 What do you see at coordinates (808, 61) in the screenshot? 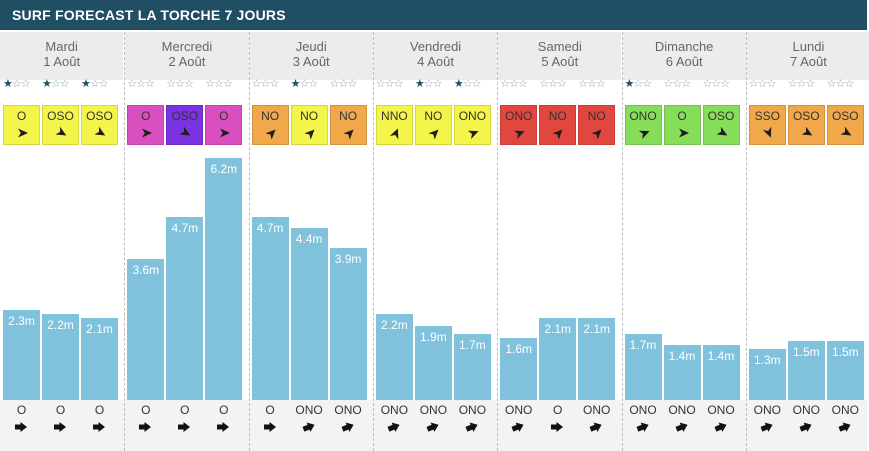
I see `day-date: 7 Août` at bounding box center [808, 61].